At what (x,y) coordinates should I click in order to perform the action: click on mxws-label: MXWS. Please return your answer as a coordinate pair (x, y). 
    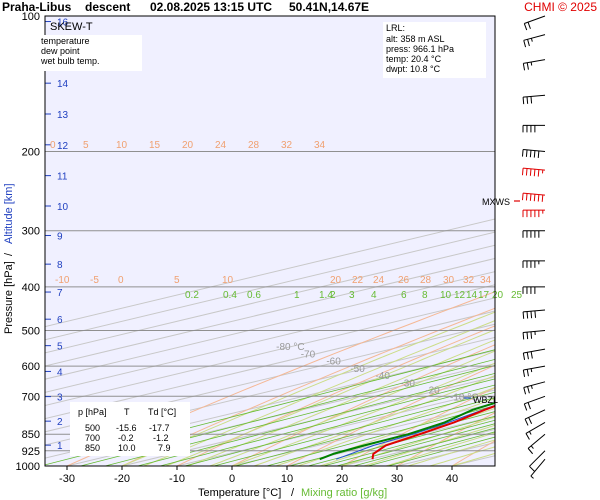
    Looking at the image, I should click on (496, 202).